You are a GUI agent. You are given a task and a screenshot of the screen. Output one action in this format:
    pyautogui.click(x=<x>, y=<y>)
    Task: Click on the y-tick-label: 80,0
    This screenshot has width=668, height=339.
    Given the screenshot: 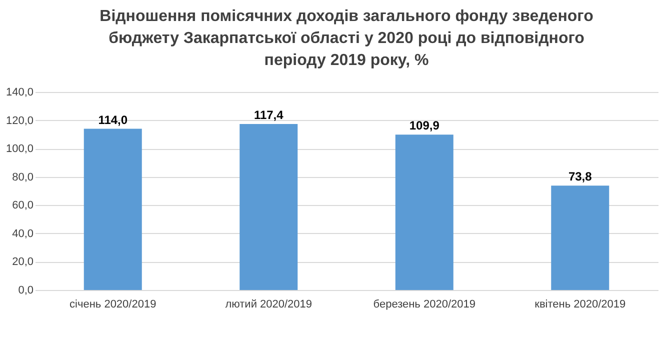 What is the action you would take?
    pyautogui.click(x=23, y=177)
    